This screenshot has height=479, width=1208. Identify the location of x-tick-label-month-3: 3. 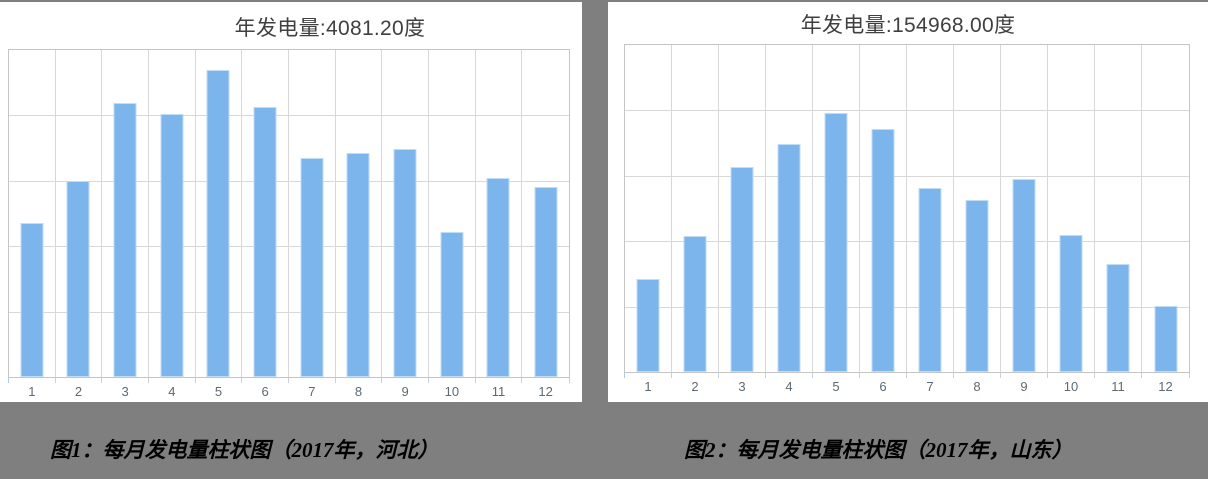
(742, 386).